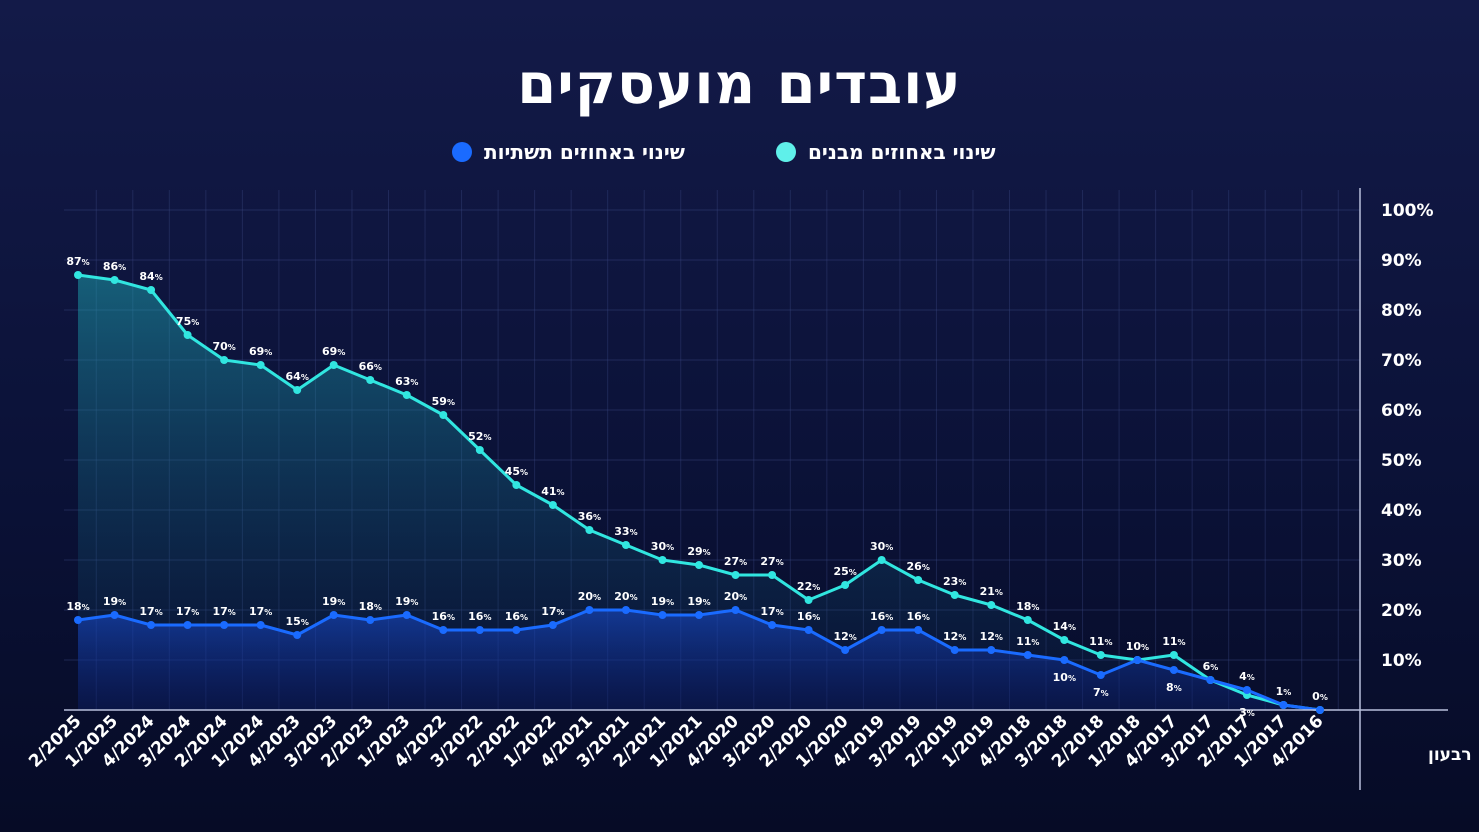  What do you see at coordinates (918, 566) in the screenshot?
I see `data-label: 26%` at bounding box center [918, 566].